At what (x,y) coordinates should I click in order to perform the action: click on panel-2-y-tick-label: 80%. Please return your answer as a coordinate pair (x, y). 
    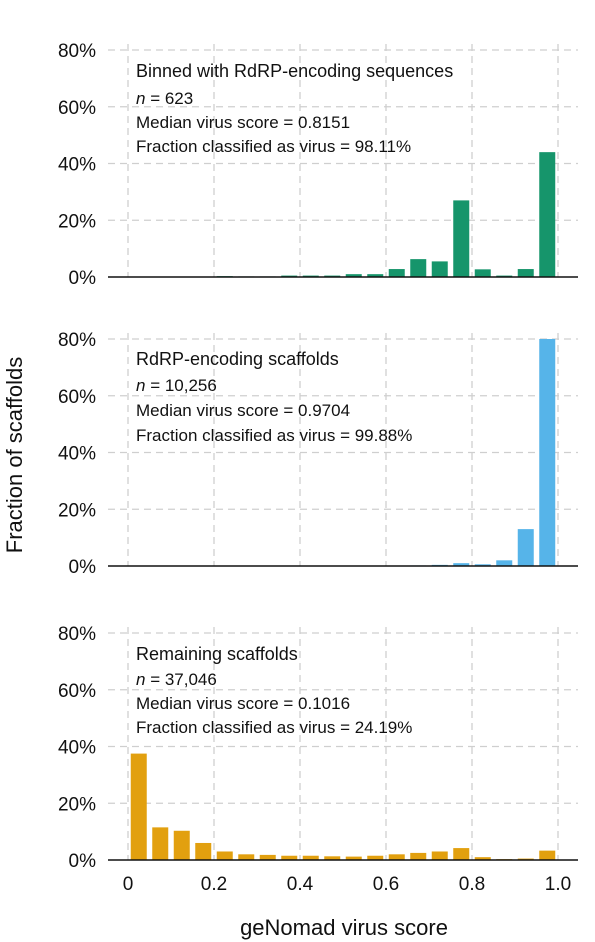
    Looking at the image, I should click on (77, 340).